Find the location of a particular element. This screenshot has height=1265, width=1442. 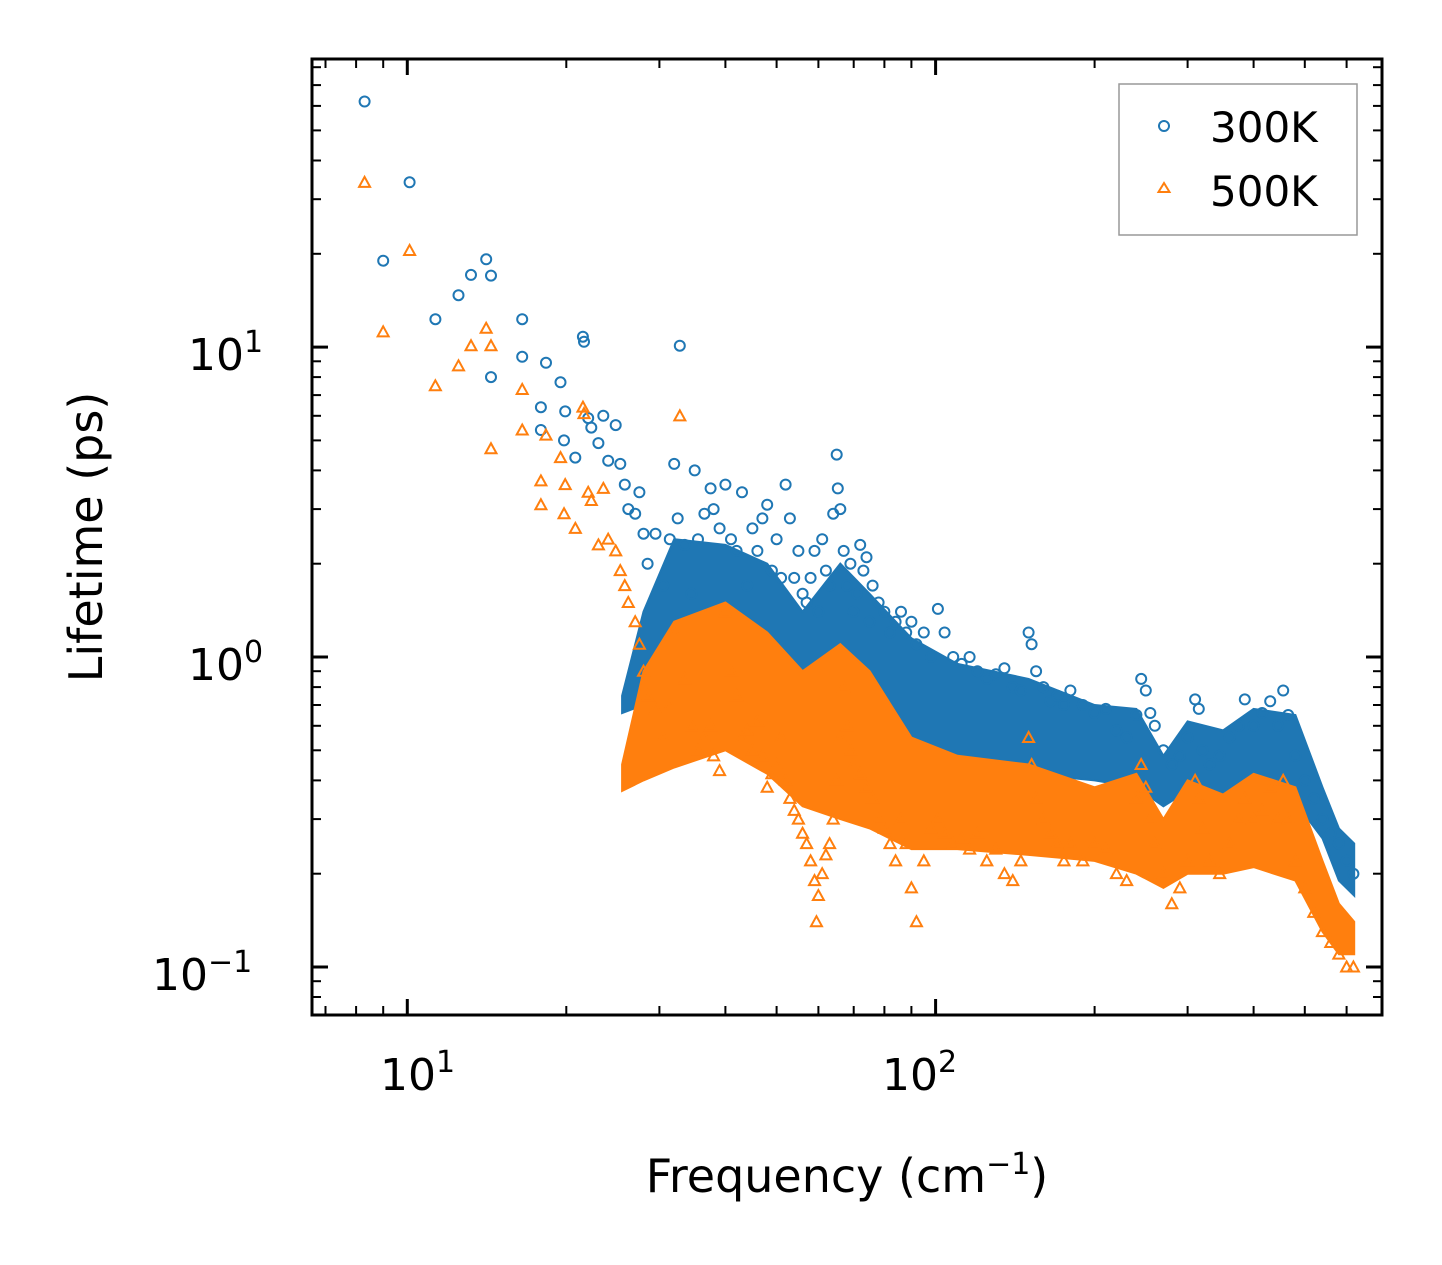

legend-marker-300k is located at coordinates (1164, 126).